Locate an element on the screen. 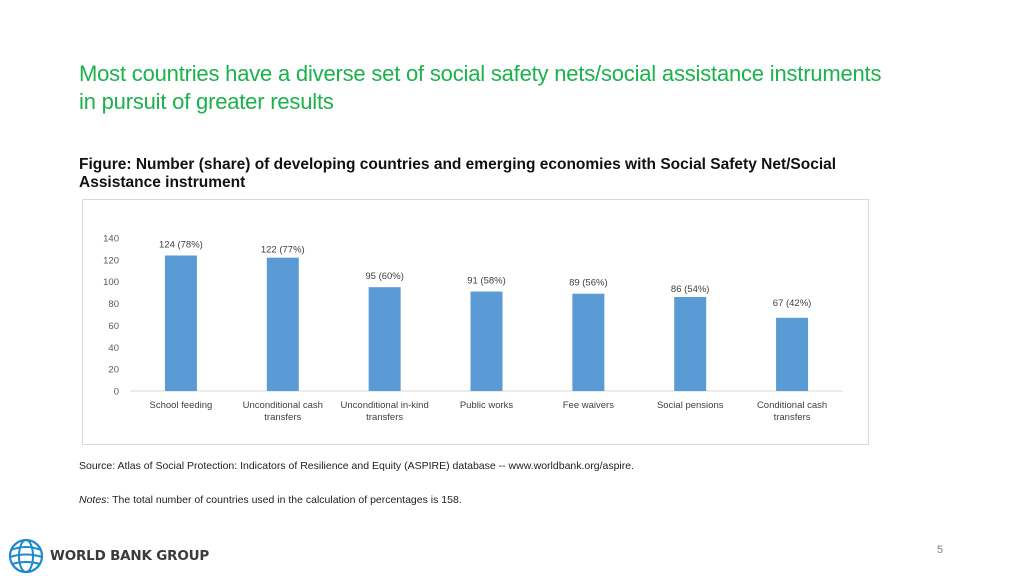 Image resolution: width=1024 pixels, height=576 pixels. y-tick-label: 20 is located at coordinates (113, 370).